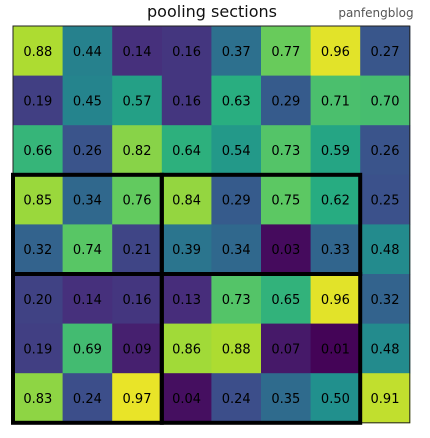 The width and height of the screenshot is (430, 438). I want to click on heatmap-cell-r4-c6, so click(335, 249).